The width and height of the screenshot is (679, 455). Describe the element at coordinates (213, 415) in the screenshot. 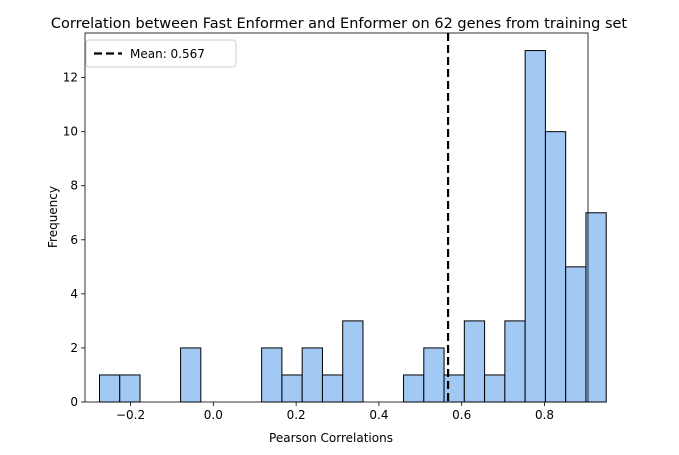

I see `x-tick-label: 0.0` at that location.